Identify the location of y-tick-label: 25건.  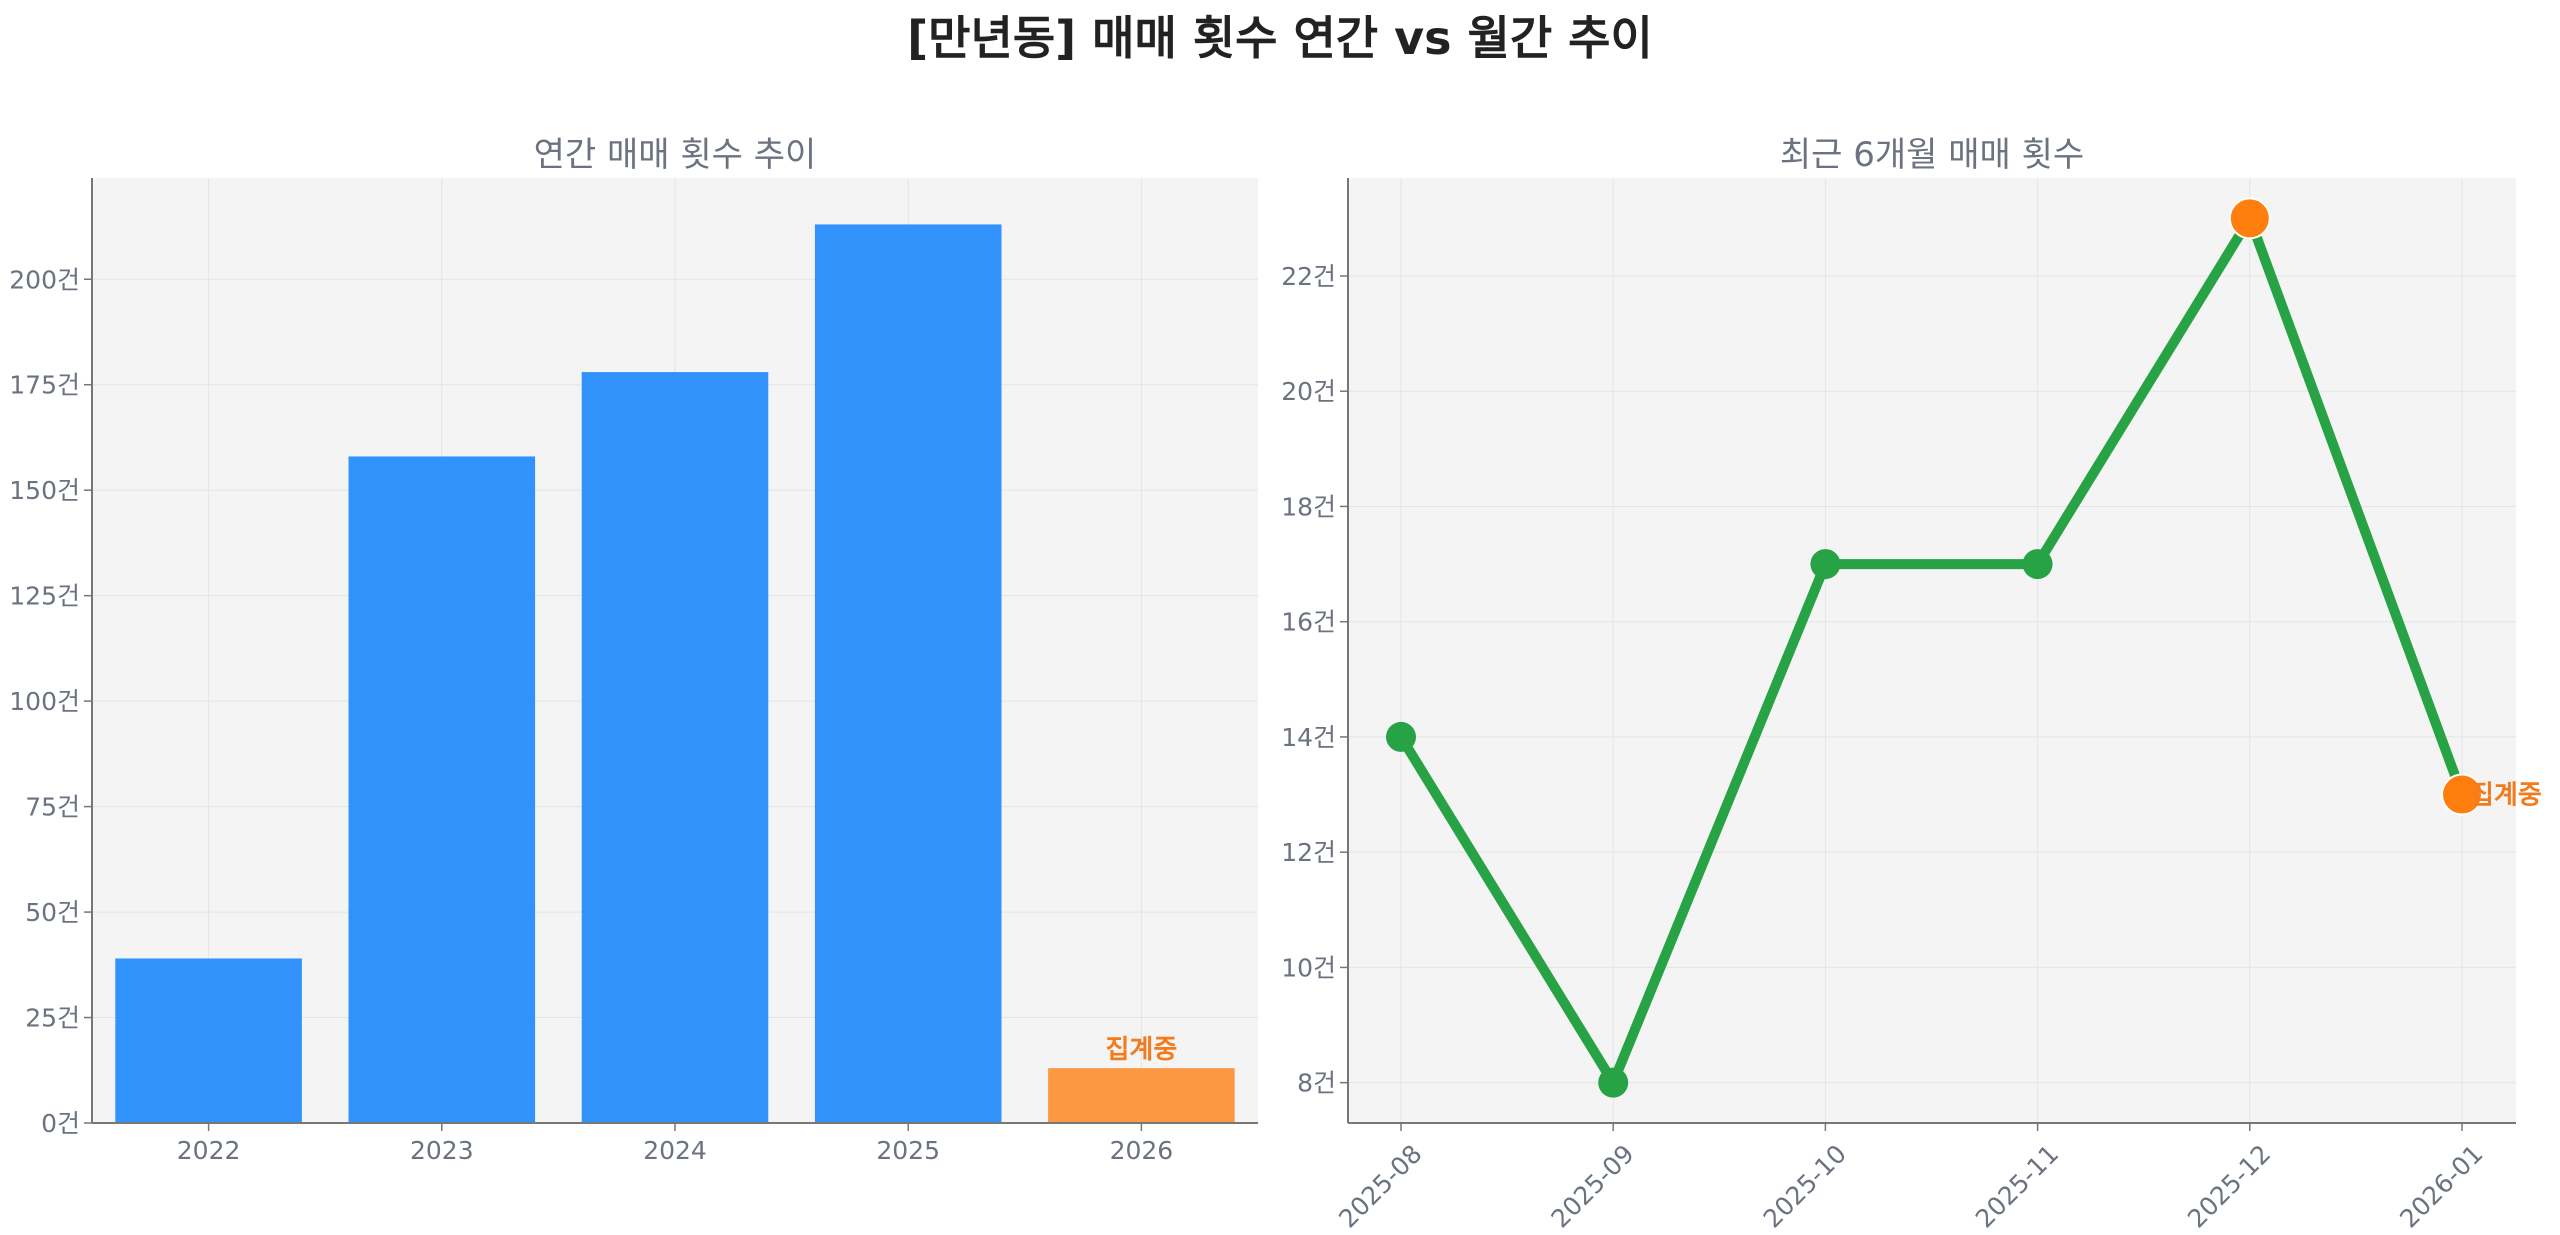
(52, 1018).